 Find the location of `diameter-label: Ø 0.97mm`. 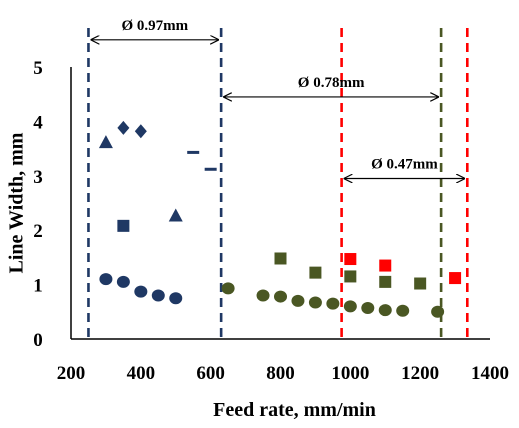

diameter-label: Ø 0.97mm is located at coordinates (154, 26).